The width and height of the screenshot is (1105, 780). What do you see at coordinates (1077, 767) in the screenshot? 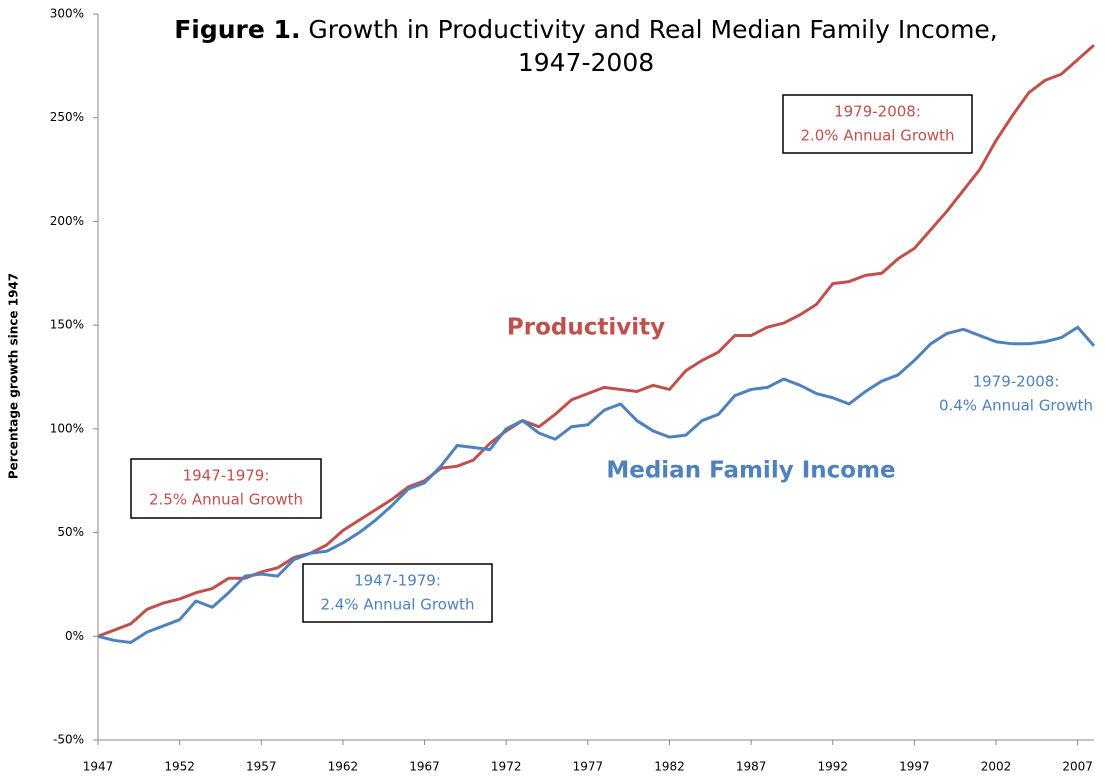
I see `x-tick-label: 2007` at bounding box center [1077, 767].